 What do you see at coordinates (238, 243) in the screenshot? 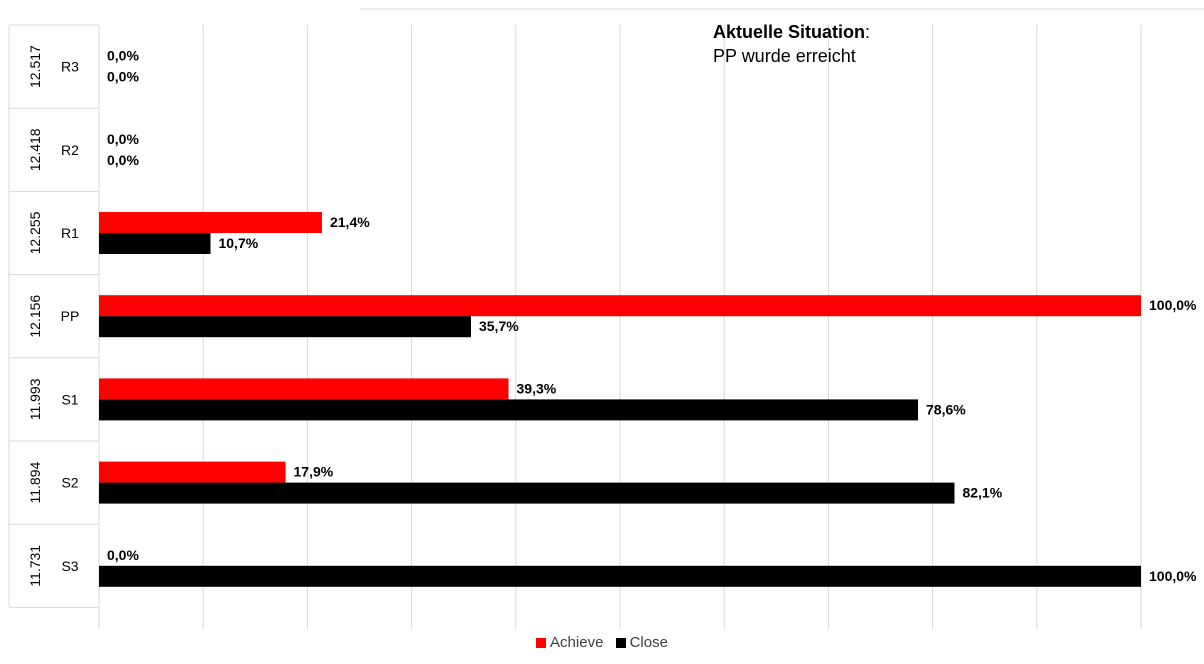
I see `close-data-label: 10,7%` at bounding box center [238, 243].